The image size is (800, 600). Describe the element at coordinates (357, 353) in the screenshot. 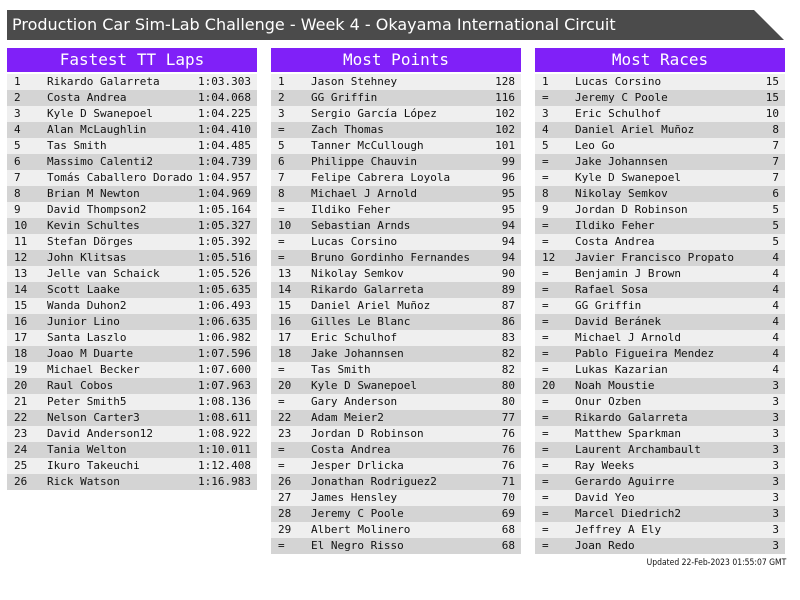

I see `driver-name: Jake Johannsen` at that location.